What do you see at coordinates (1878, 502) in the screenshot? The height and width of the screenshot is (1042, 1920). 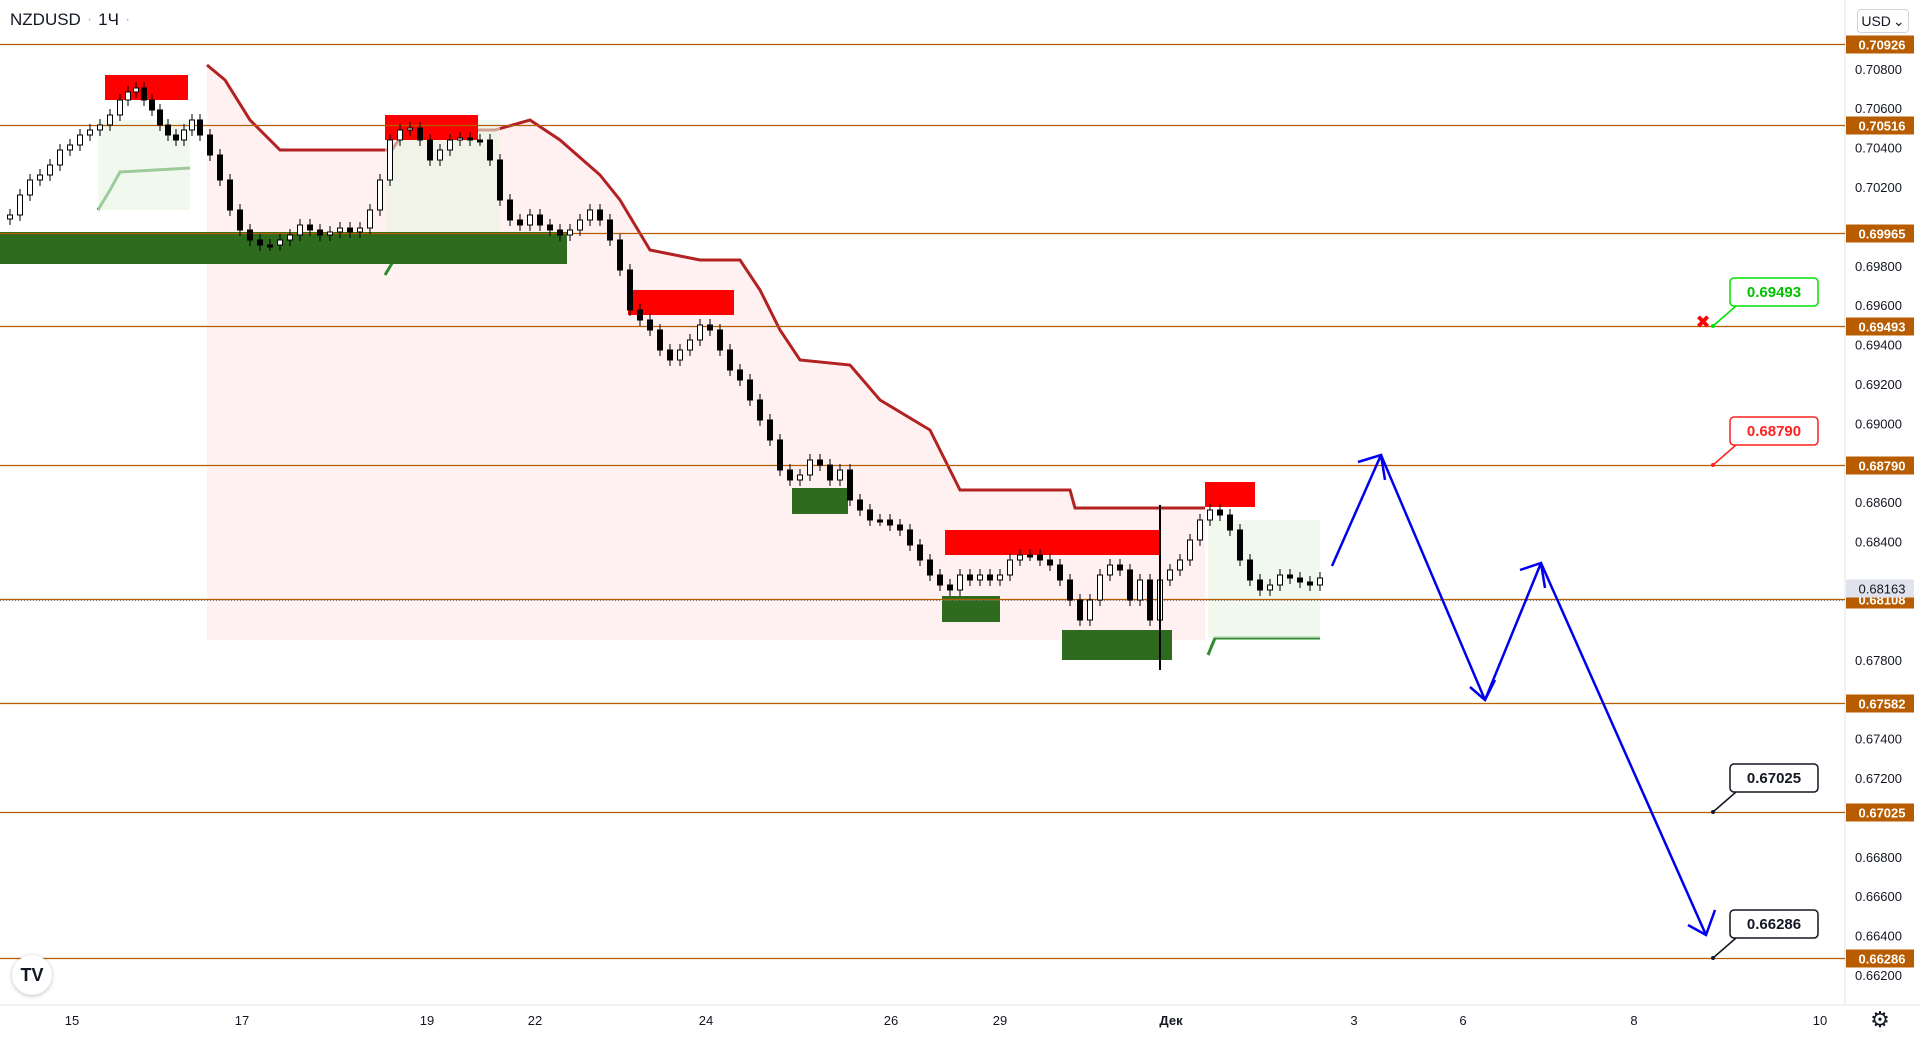 I see `price-tick-label: 0.68600` at bounding box center [1878, 502].